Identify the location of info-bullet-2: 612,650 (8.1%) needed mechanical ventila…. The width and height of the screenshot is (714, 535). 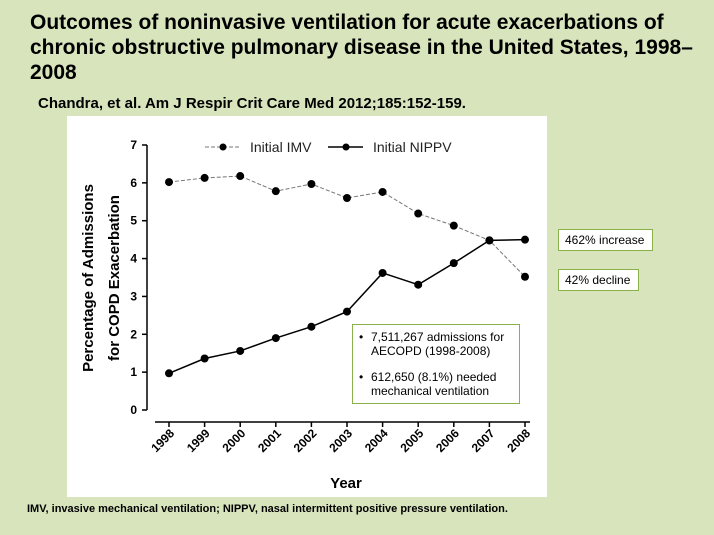
(434, 384).